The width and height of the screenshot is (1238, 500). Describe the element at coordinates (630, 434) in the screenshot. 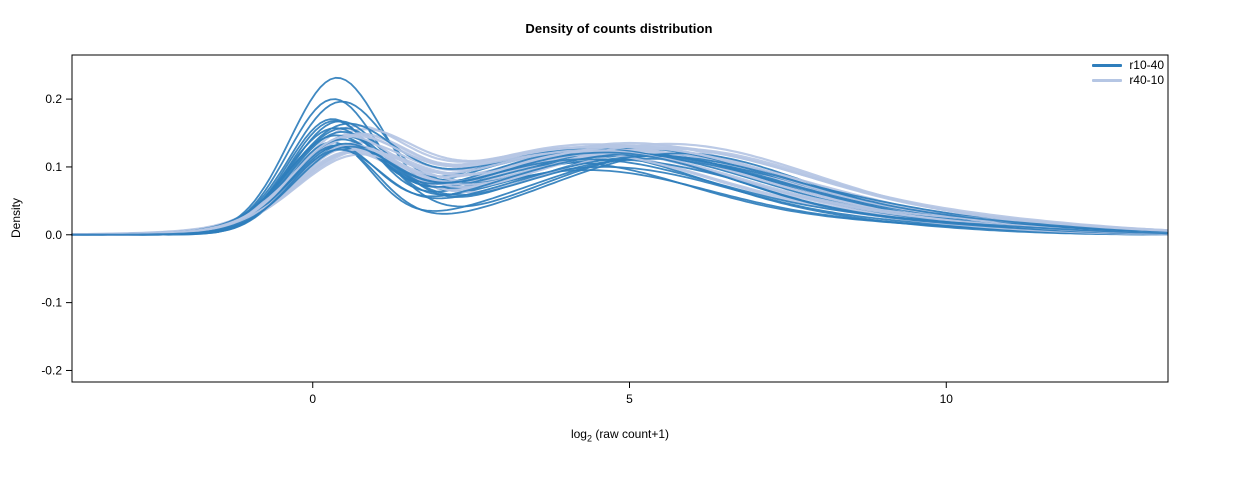

I see `x-axis-label-rest: (raw count+1)` at that location.